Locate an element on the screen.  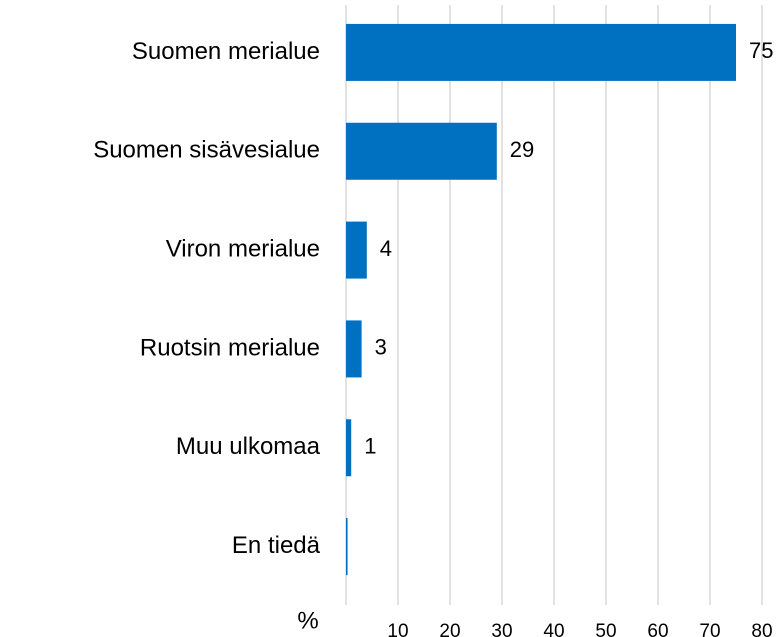
x-tick-label: 60 is located at coordinates (657, 629).